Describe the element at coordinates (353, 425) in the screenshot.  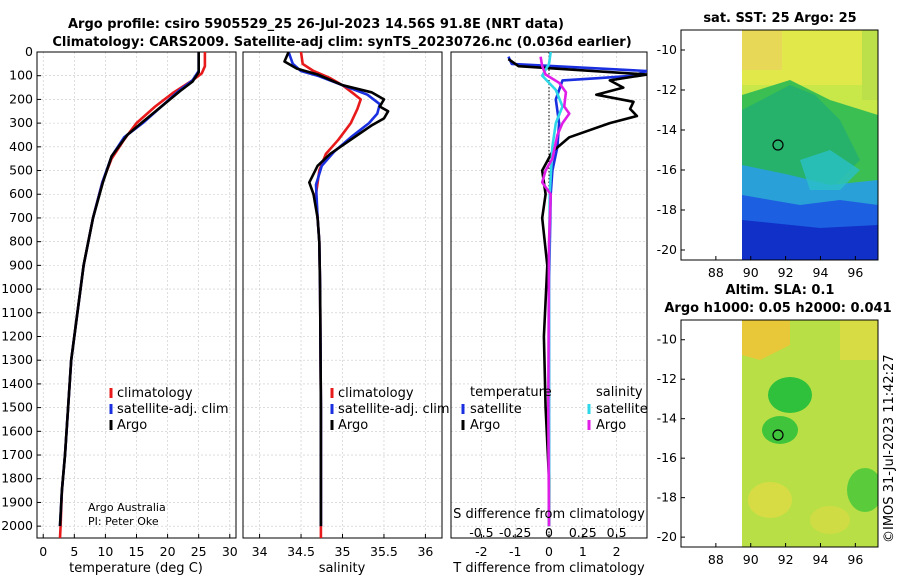
I see `sal-legend-argo: Argo` at that location.